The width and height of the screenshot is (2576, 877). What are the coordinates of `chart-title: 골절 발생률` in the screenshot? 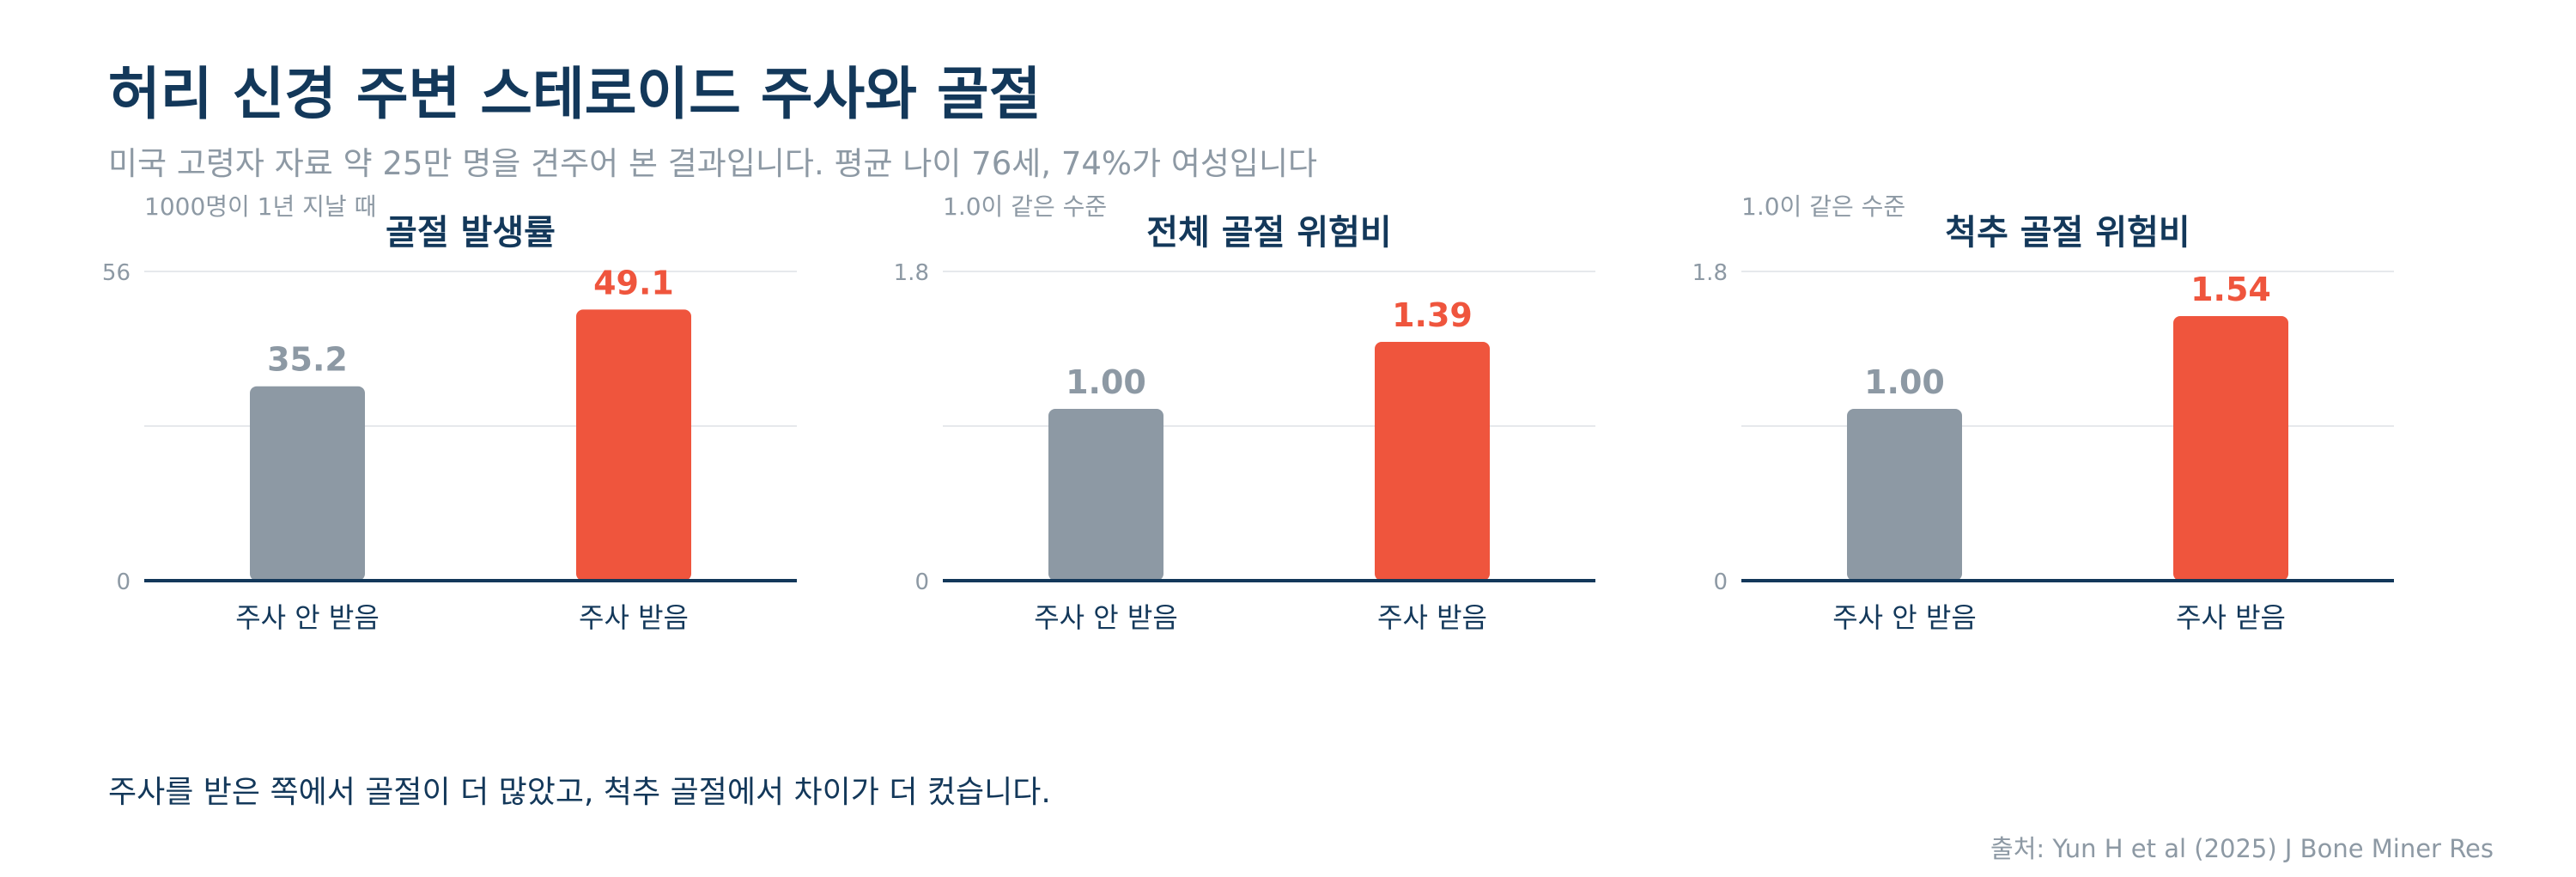 It's located at (471, 233).